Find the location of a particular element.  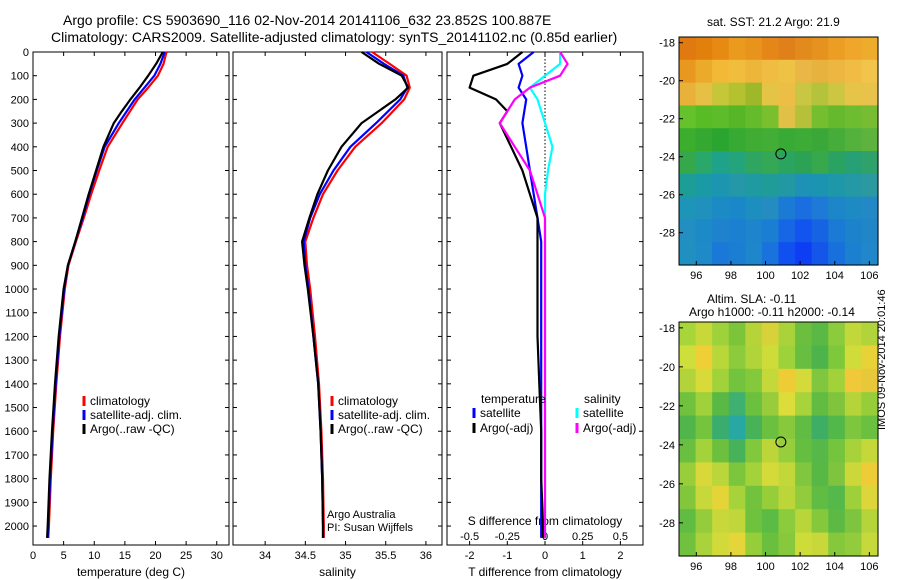

depth-tick-label: 1200 is located at coordinates (17, 337).